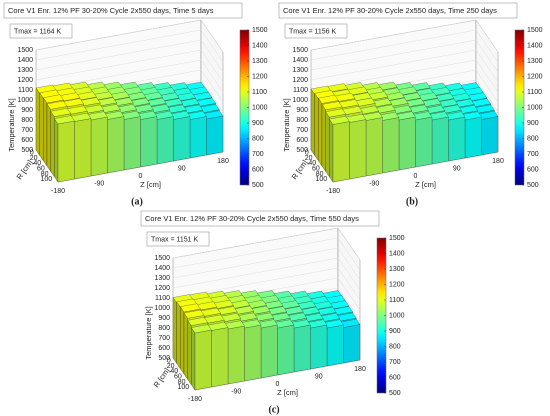  Describe the element at coordinates (41, 31) in the screenshot. I see `annotation-box` at that location.